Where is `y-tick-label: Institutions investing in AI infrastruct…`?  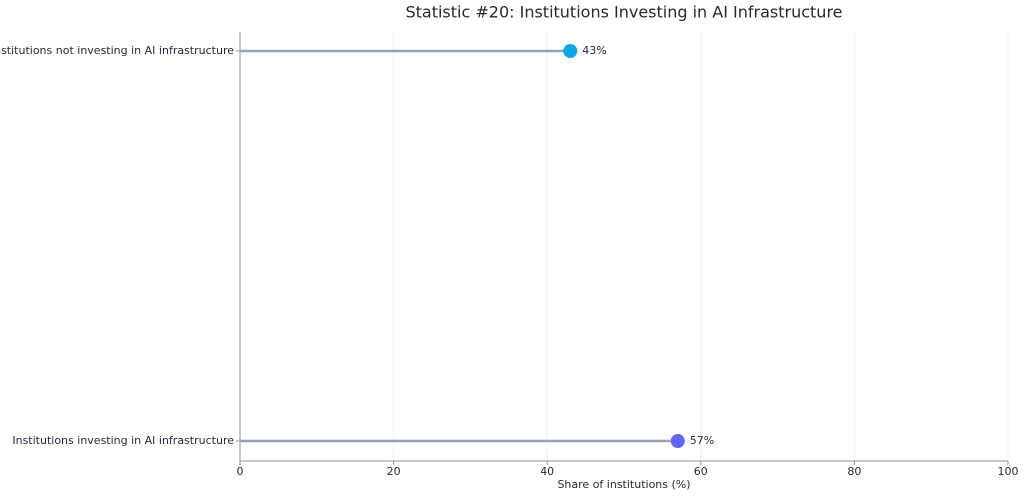
y-tick-label: Institutions investing in AI infrastruct… is located at coordinates (123, 440).